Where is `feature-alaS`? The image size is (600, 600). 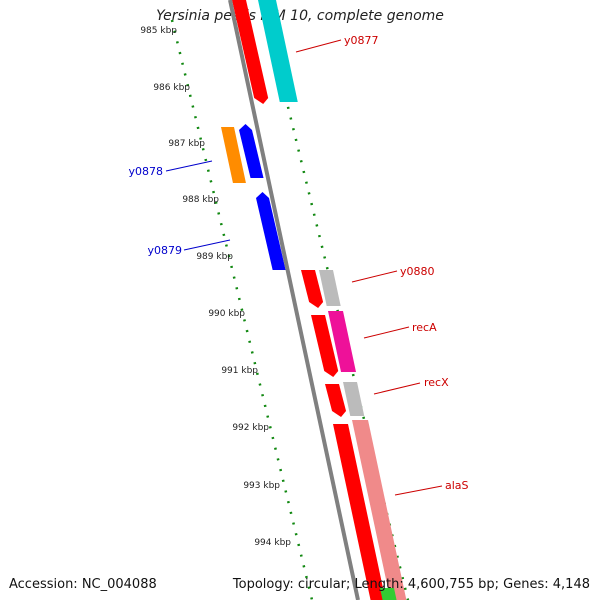 feature-alaS is located at coordinates (379, 510).